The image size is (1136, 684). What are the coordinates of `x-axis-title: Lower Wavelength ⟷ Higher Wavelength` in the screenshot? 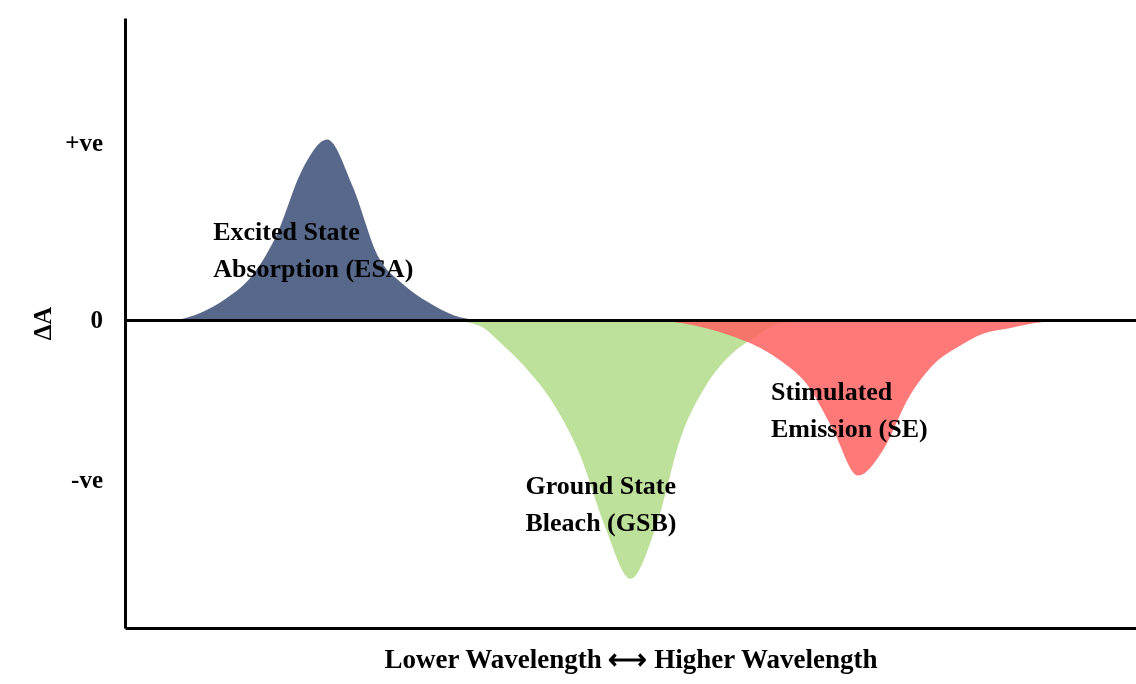 It's located at (631, 658).